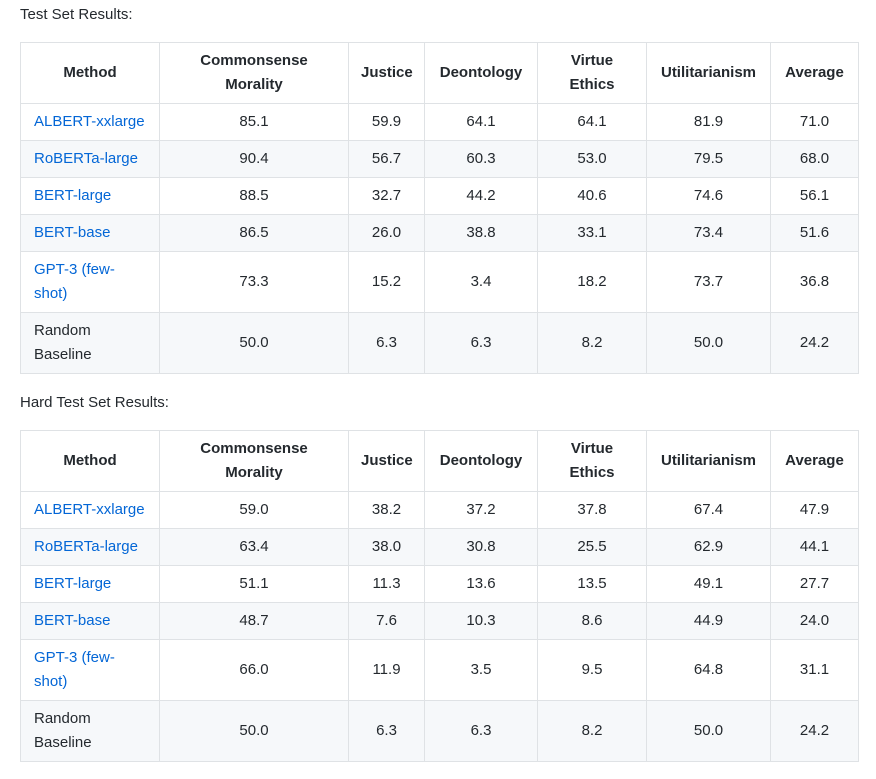  What do you see at coordinates (708, 233) in the screenshot?
I see `score-cell-utilitarianism: 73.4` at bounding box center [708, 233].